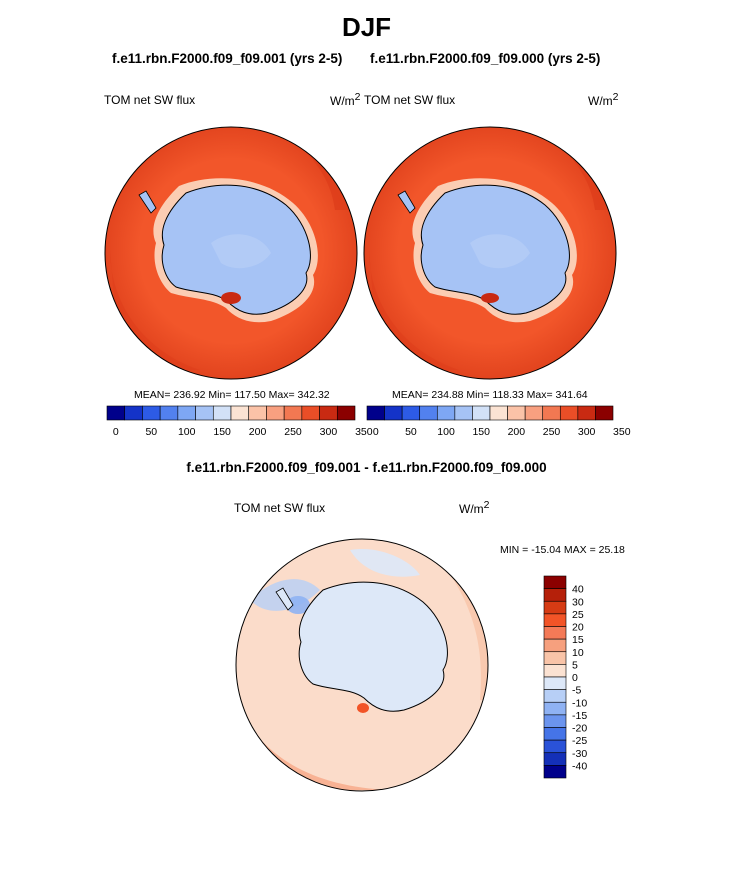 Image resolution: width=733 pixels, height=882 pixels. I want to click on right-ocean-field, so click(490, 253).